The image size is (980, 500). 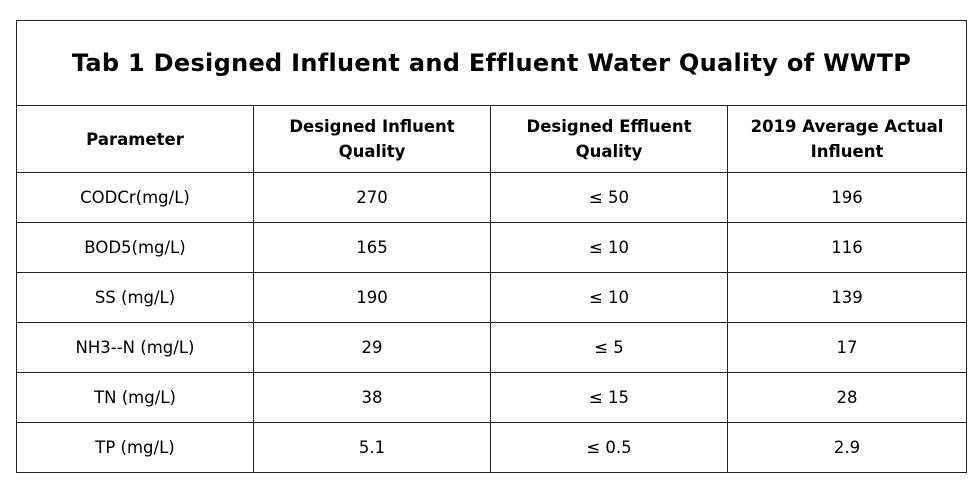 I want to click on table-row: NH3--N (mg/L) 29 ≤ 5 17, so click(x=491, y=347).